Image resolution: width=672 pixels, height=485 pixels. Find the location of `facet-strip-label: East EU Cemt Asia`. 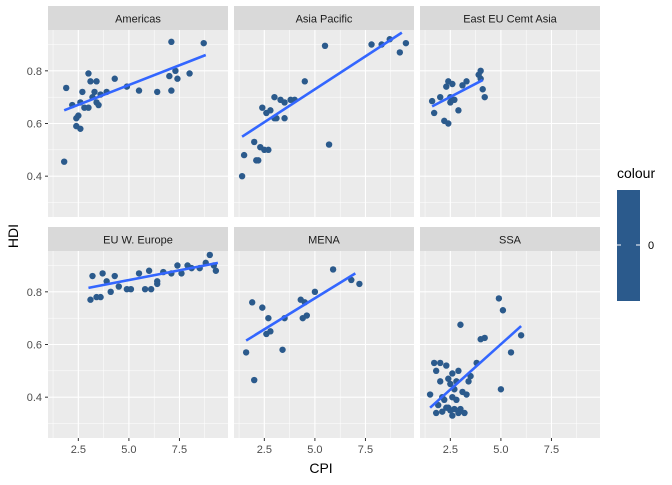

facet-strip-label: East EU Cemt Asia is located at coordinates (510, 20).